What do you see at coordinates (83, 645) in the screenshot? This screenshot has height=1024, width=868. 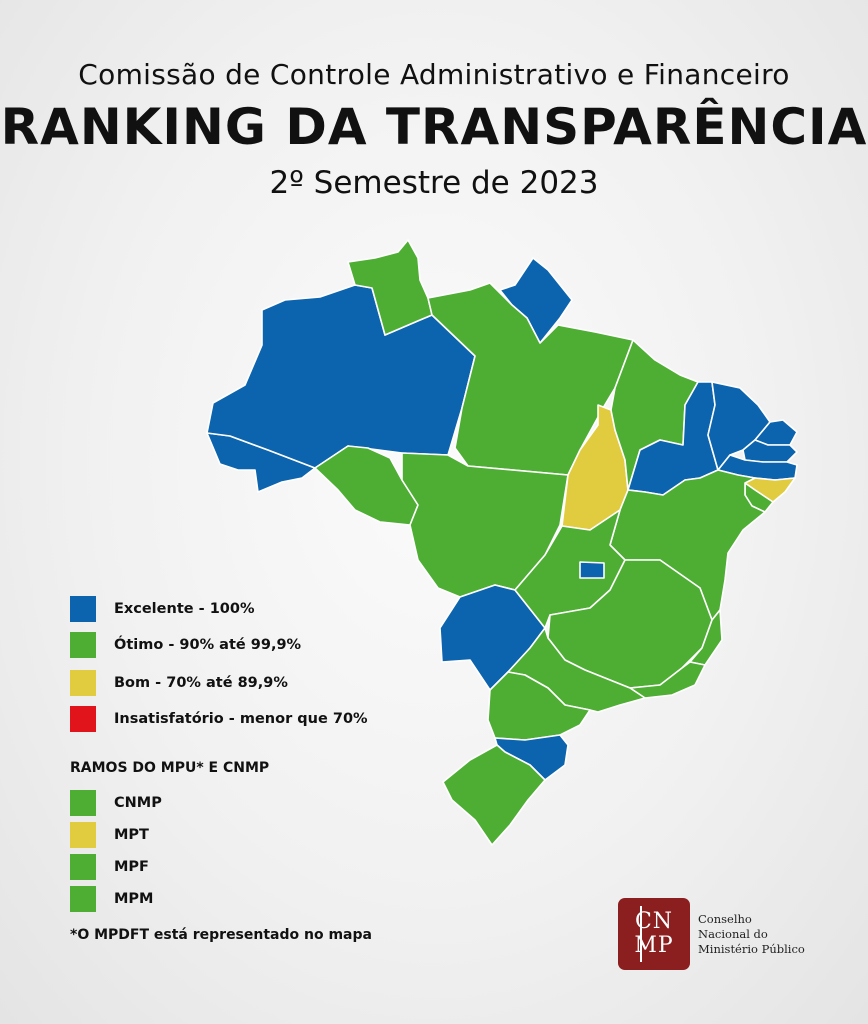 I see `legend-swatch-otimo` at bounding box center [83, 645].